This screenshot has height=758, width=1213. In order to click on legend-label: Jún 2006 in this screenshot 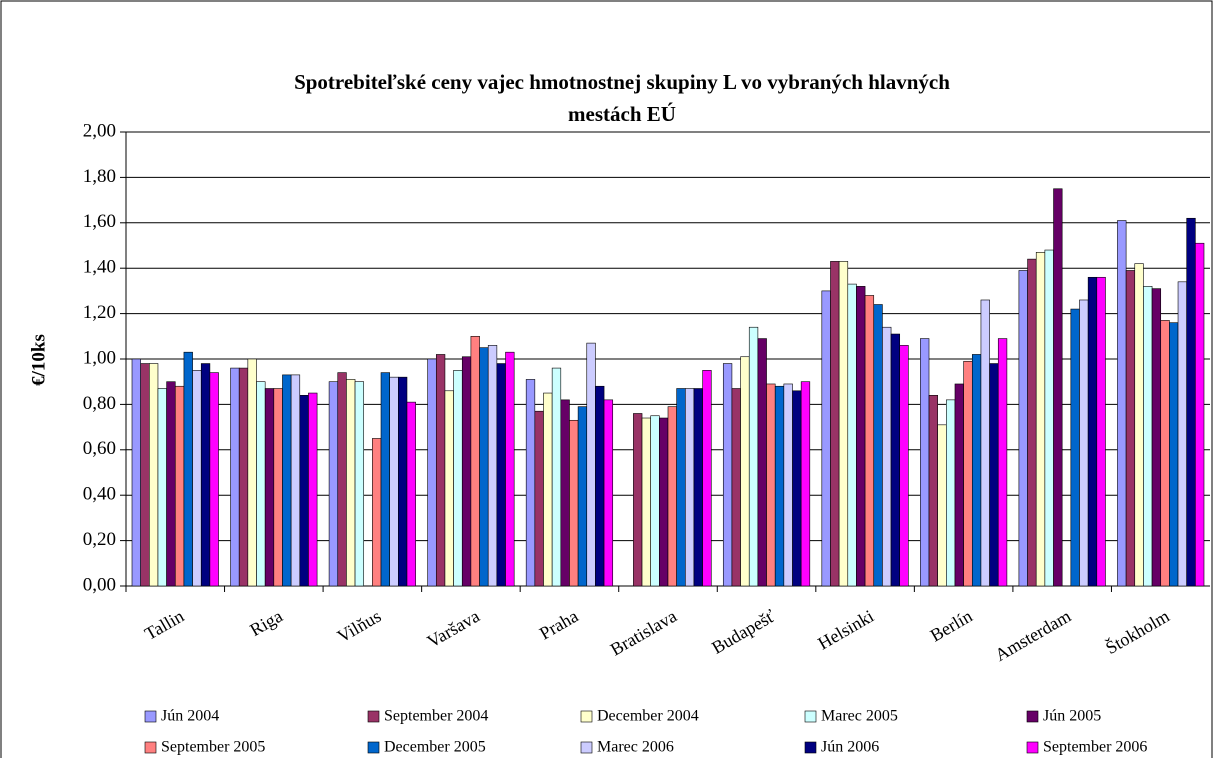, I will do `click(850, 747)`.